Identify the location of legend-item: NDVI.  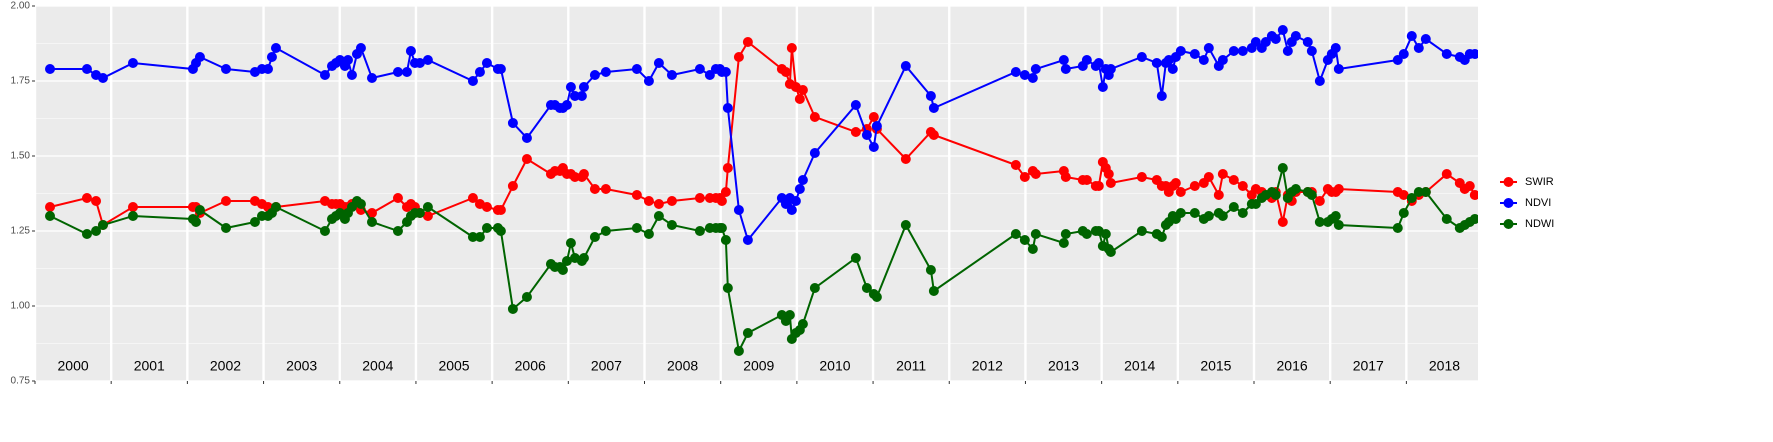
(1525, 203).